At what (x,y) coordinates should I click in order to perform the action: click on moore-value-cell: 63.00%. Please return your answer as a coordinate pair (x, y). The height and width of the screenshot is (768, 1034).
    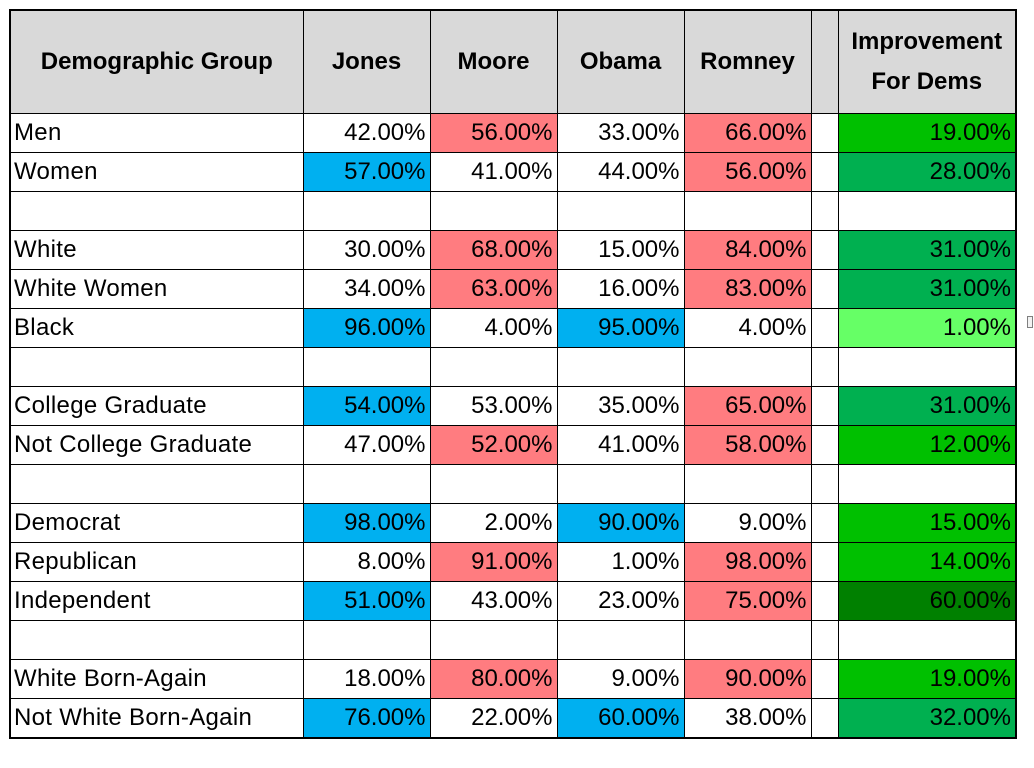
    Looking at the image, I should click on (493, 289).